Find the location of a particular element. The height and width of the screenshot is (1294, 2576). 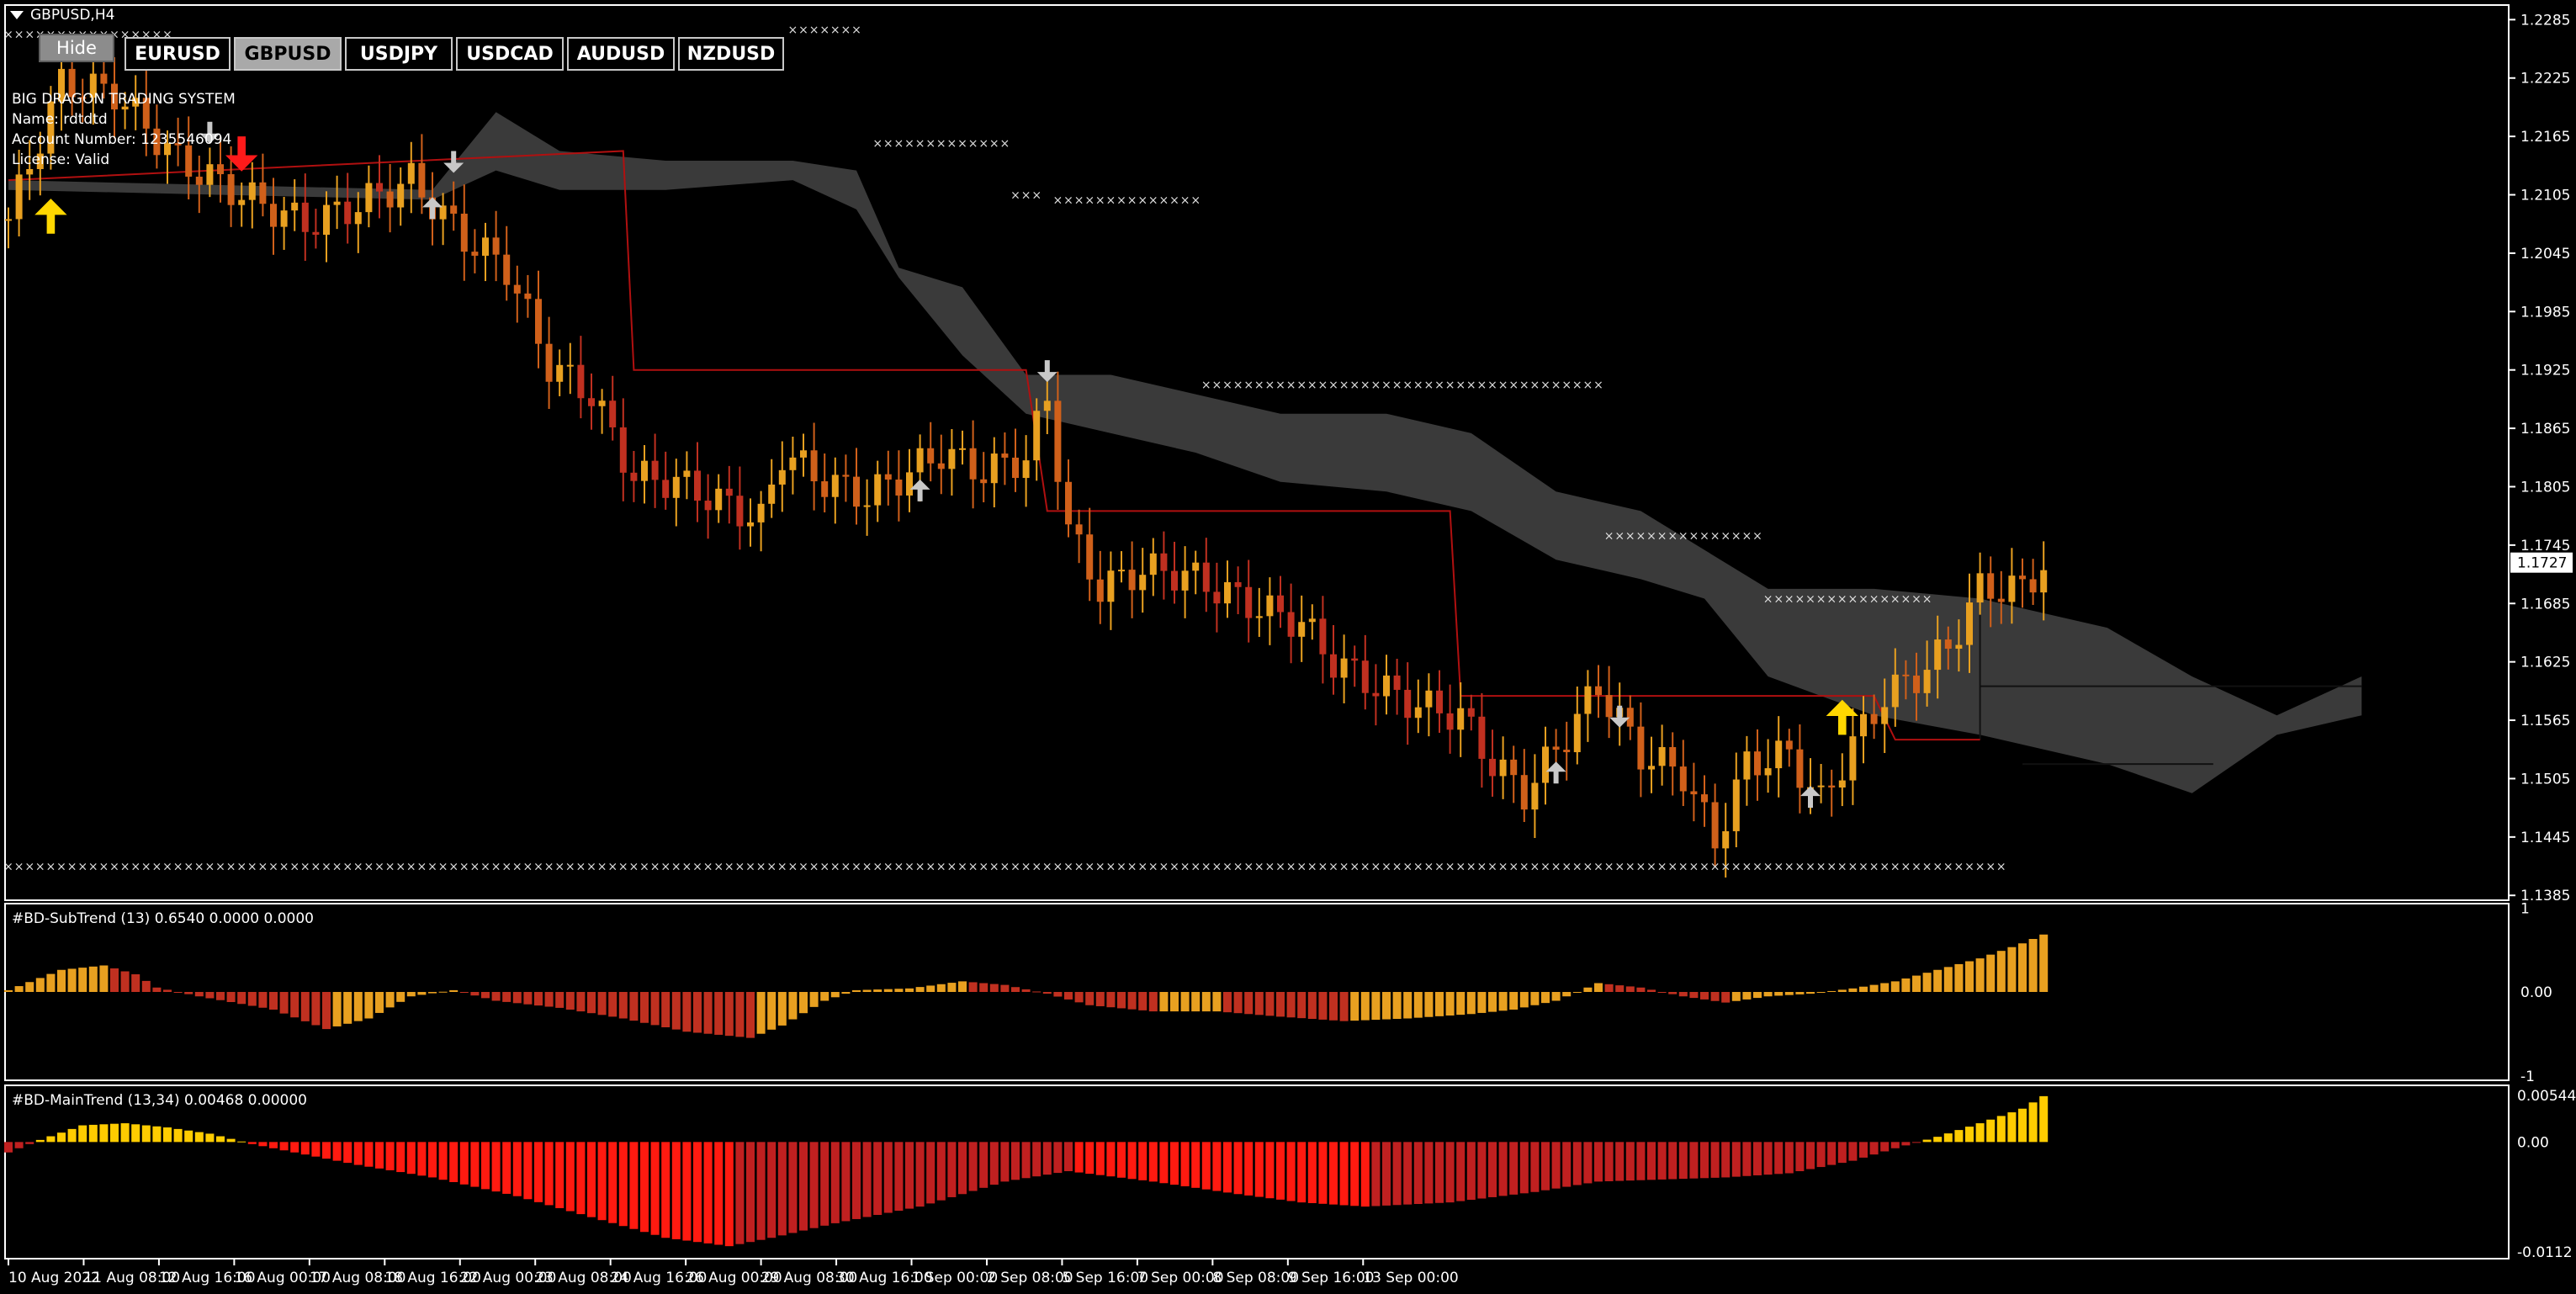

window-title: GBPUSD,H4 is located at coordinates (62, 16).